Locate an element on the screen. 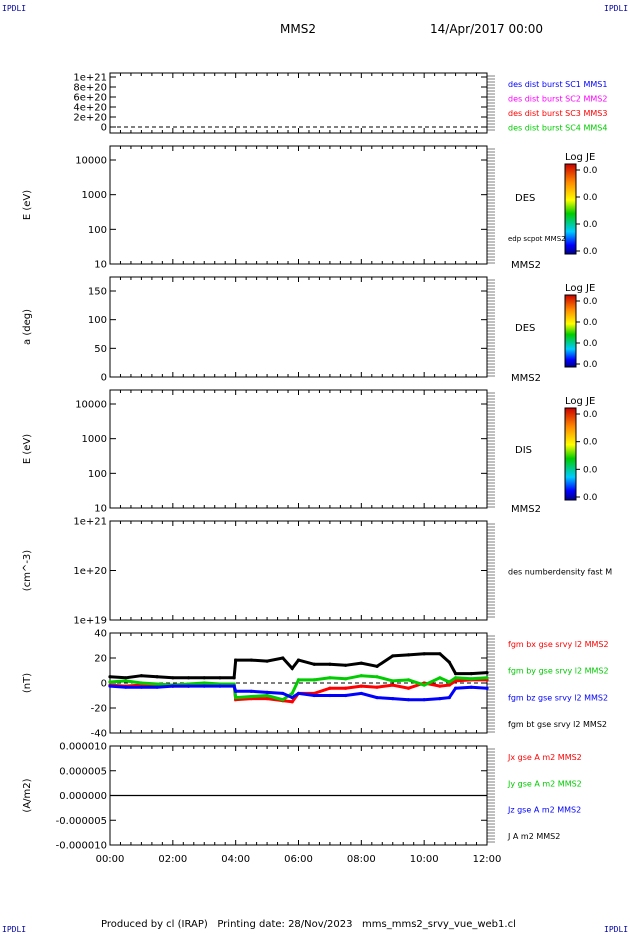 This screenshot has width=630, height=934. legend-entry: Jx gse A m2 MMS2 is located at coordinates (544, 757).